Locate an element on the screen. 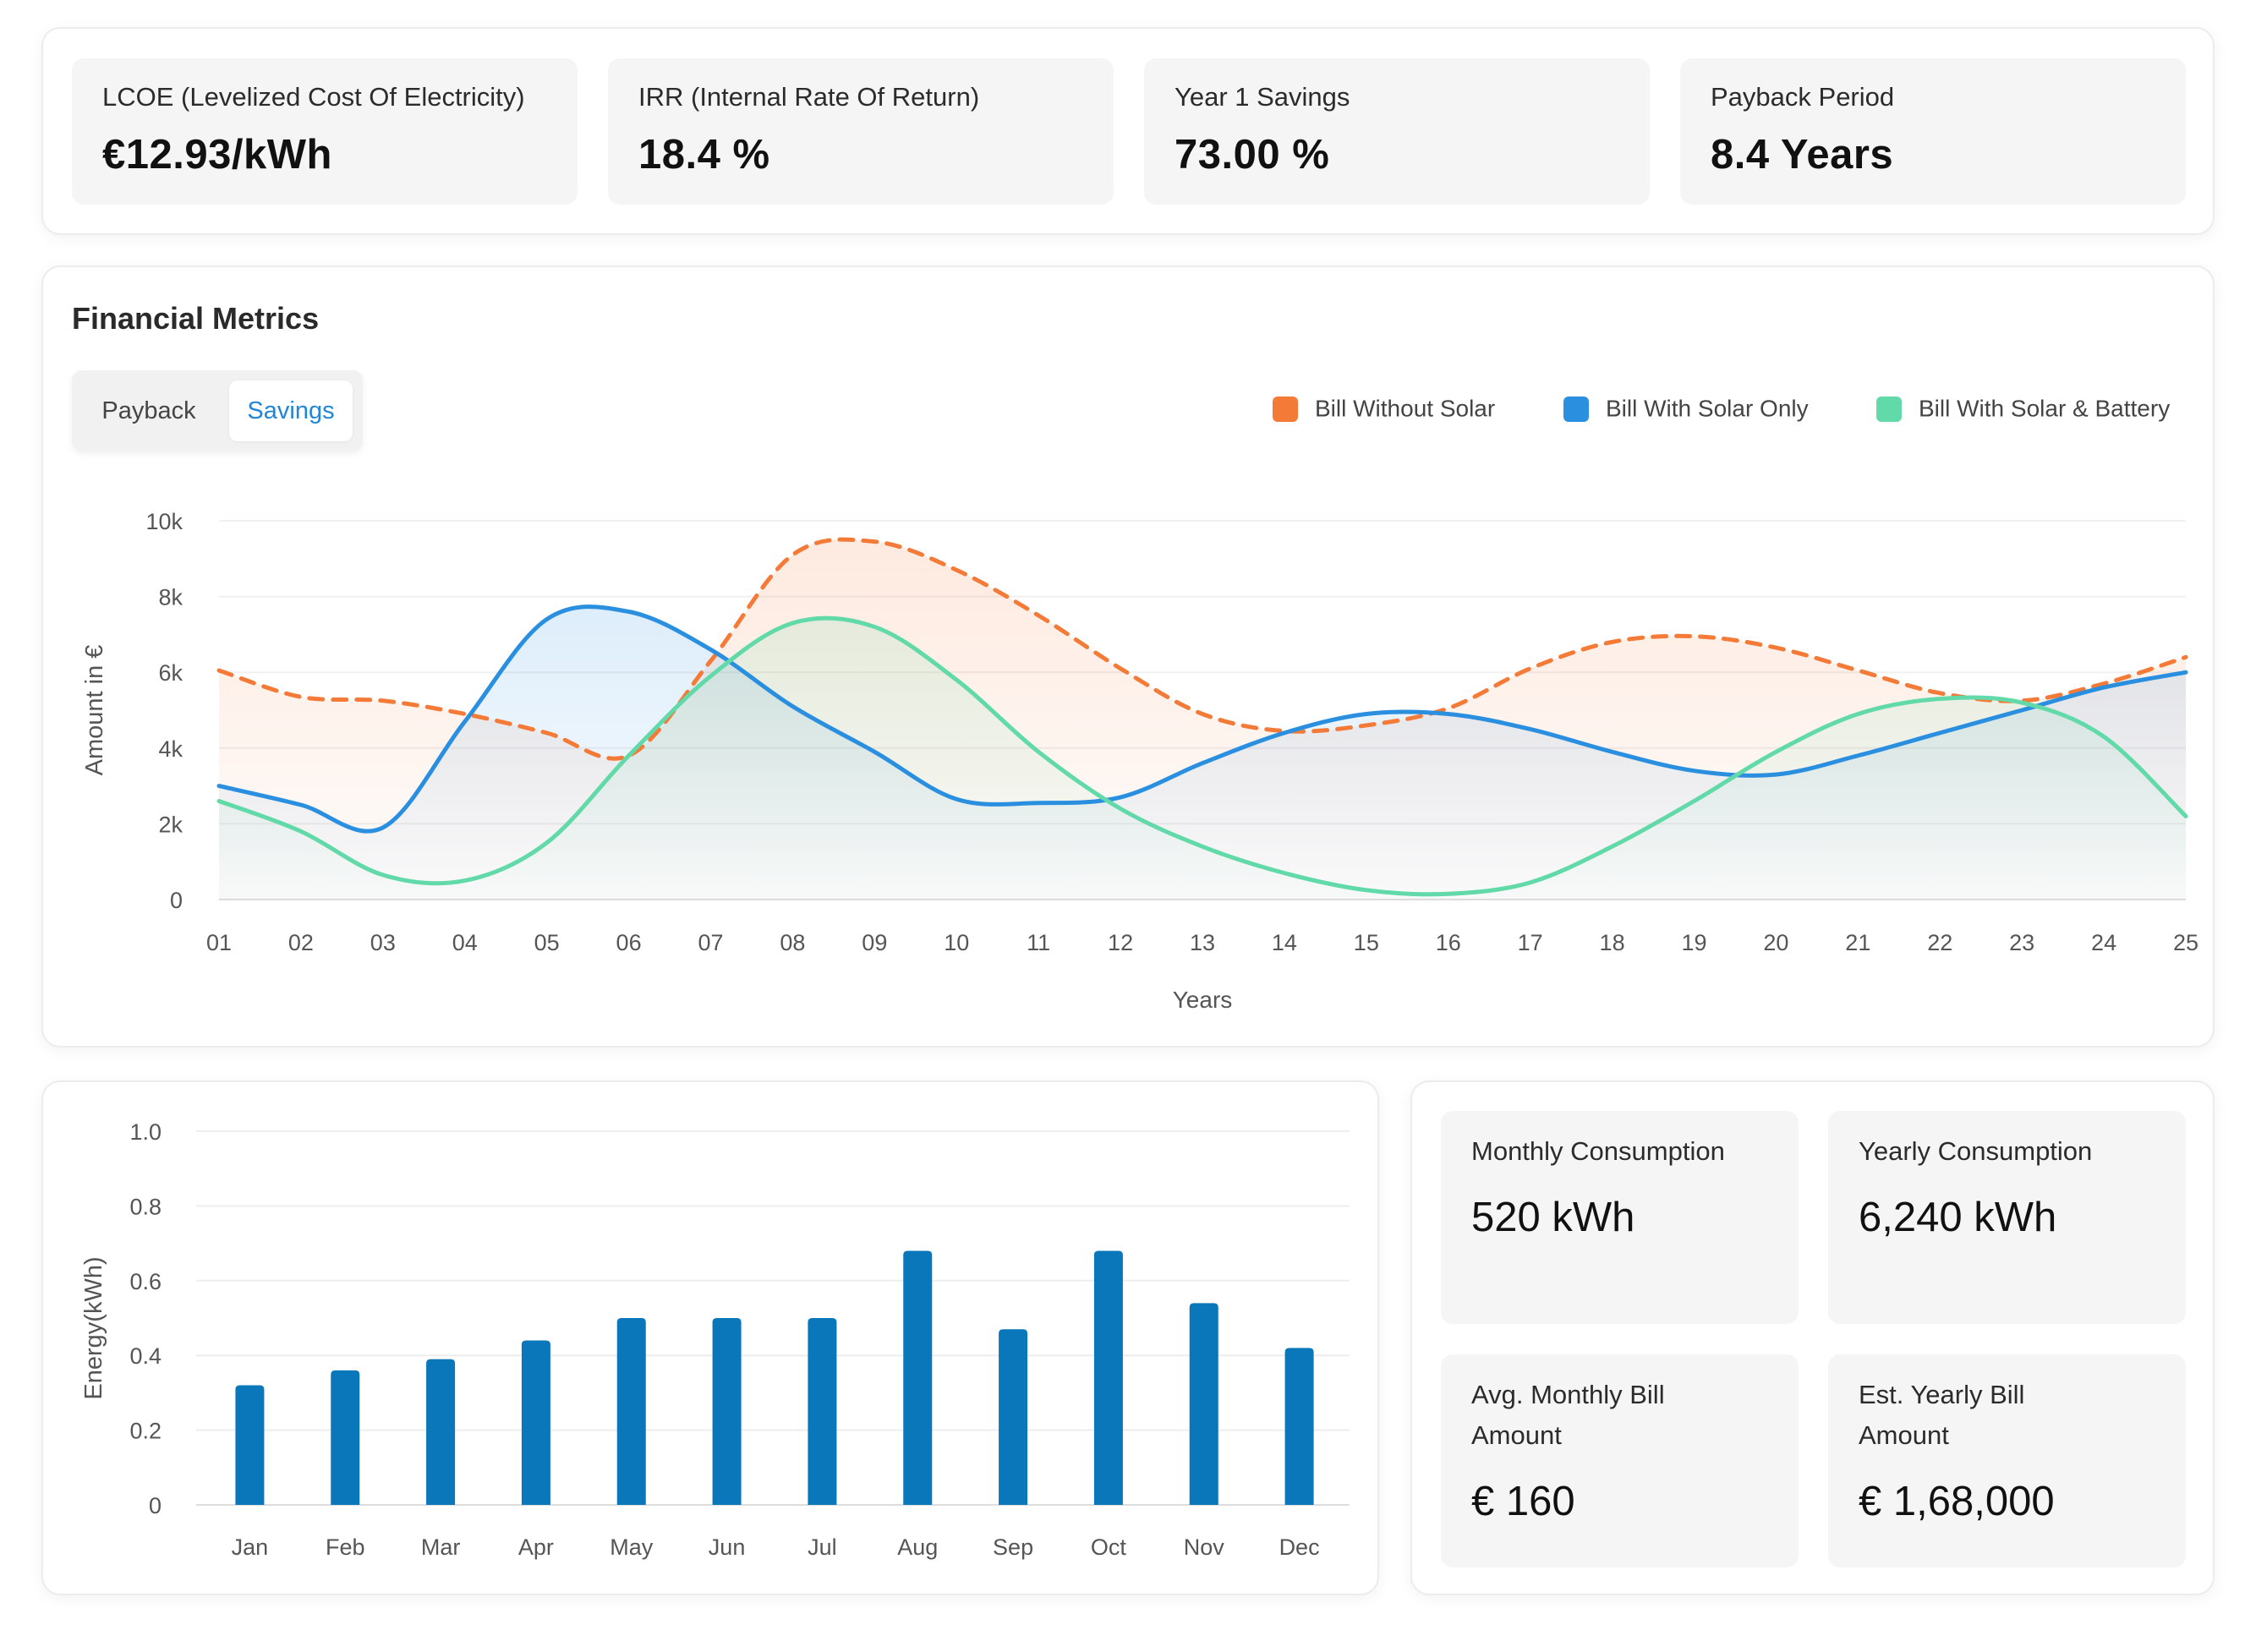 The height and width of the screenshot is (1652, 2256). legend-label: Bill With Solar & Battery is located at coordinates (2045, 408).